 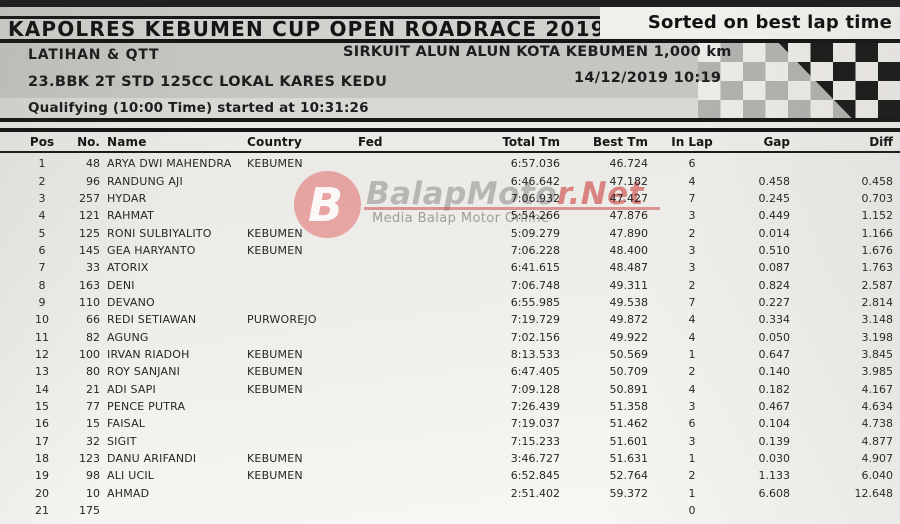 I want to click on cell-total-time: 3:46.727, so click(x=535, y=459).